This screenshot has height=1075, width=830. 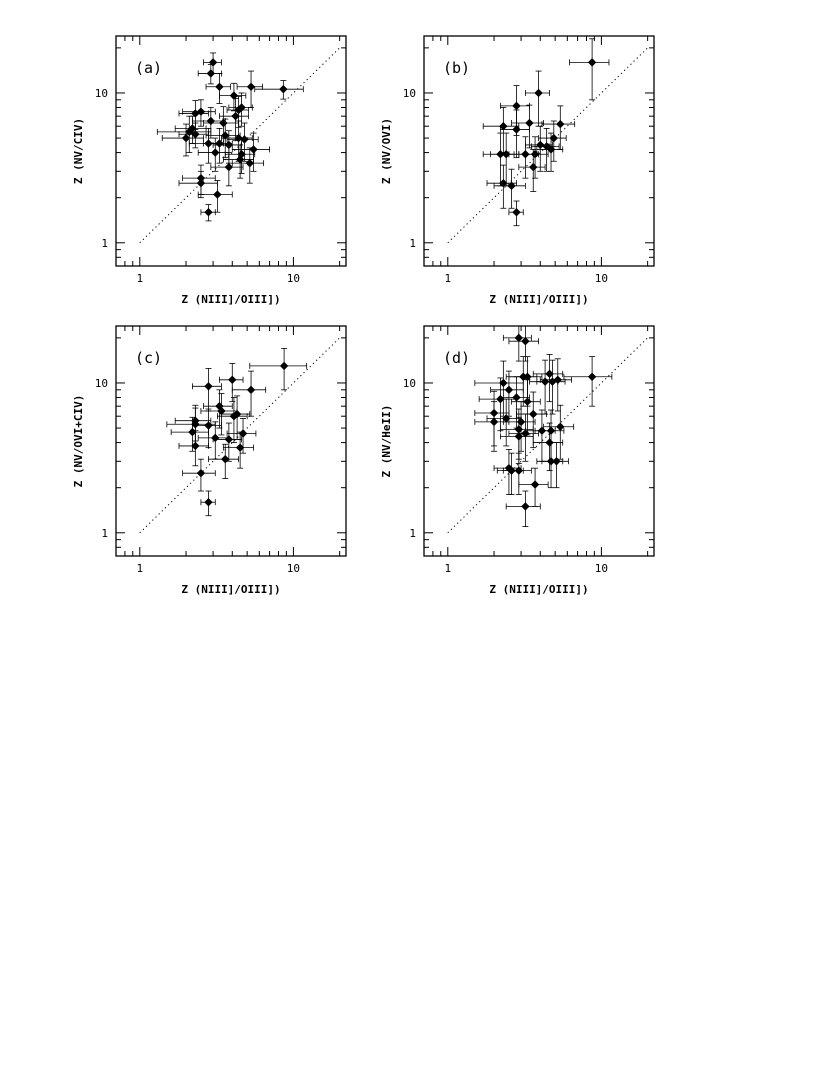 I want to click on y-tick-label: 1, so click(x=412, y=243).